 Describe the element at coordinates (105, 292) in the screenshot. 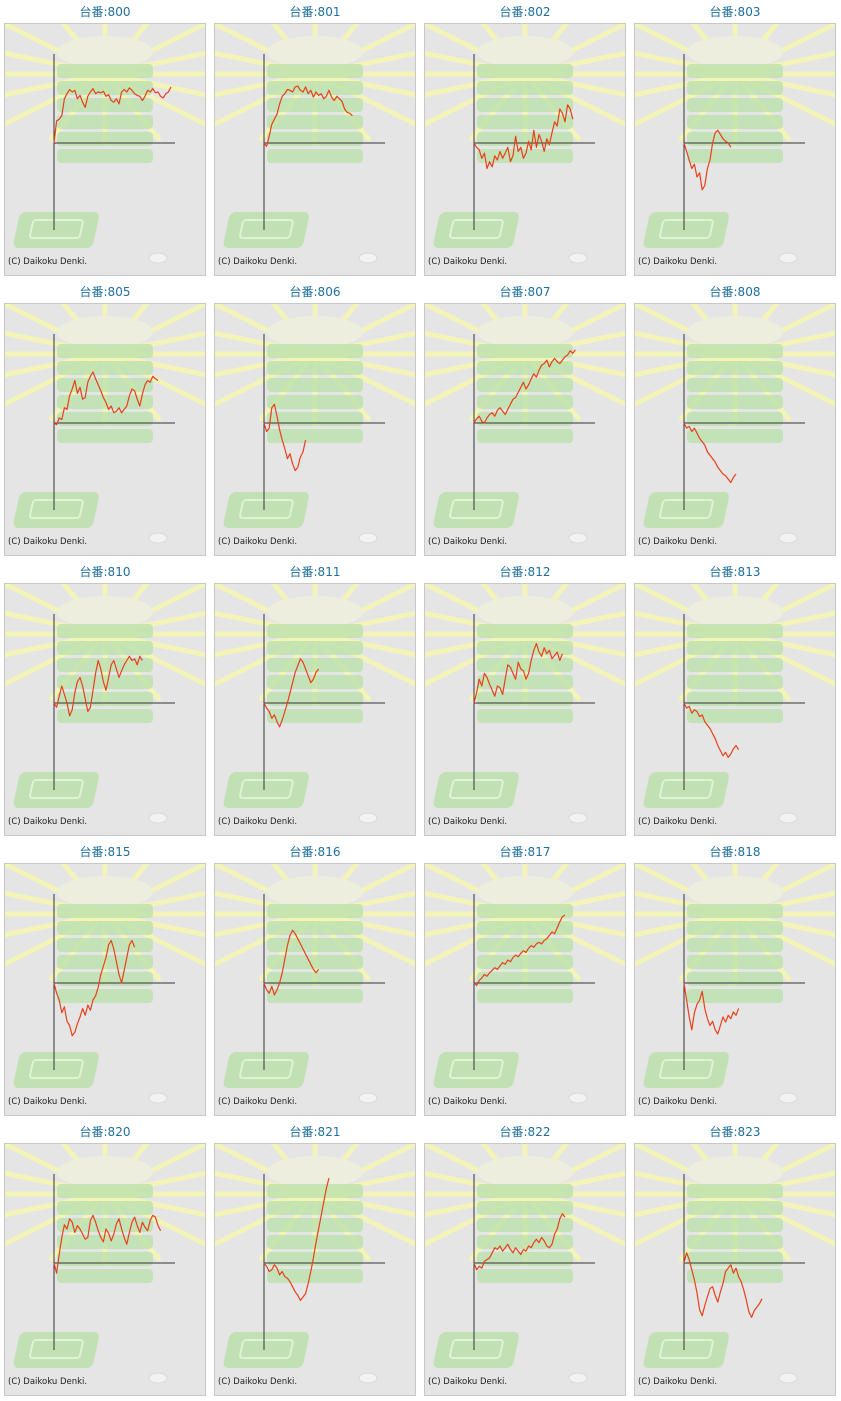

I see `chart-title: 台番:805` at that location.